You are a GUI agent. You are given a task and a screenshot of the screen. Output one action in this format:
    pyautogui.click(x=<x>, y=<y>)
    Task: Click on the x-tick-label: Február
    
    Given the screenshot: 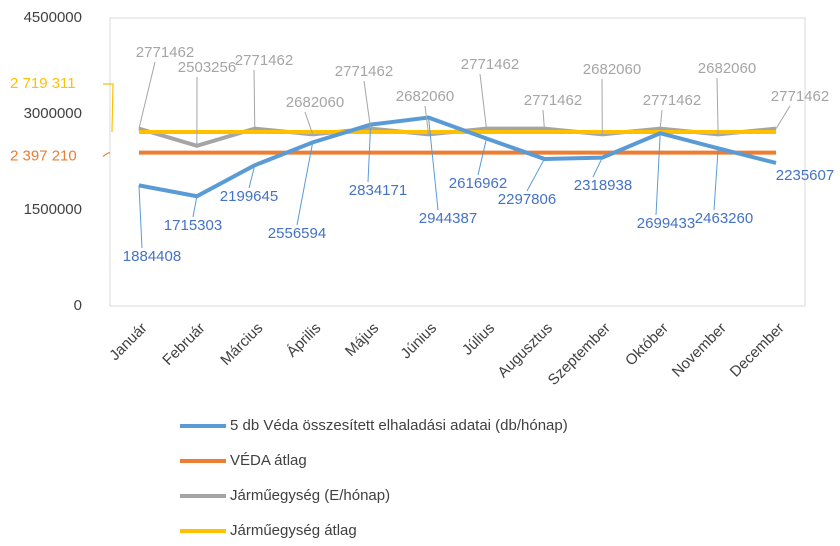 What is the action you would take?
    pyautogui.click(x=183, y=344)
    